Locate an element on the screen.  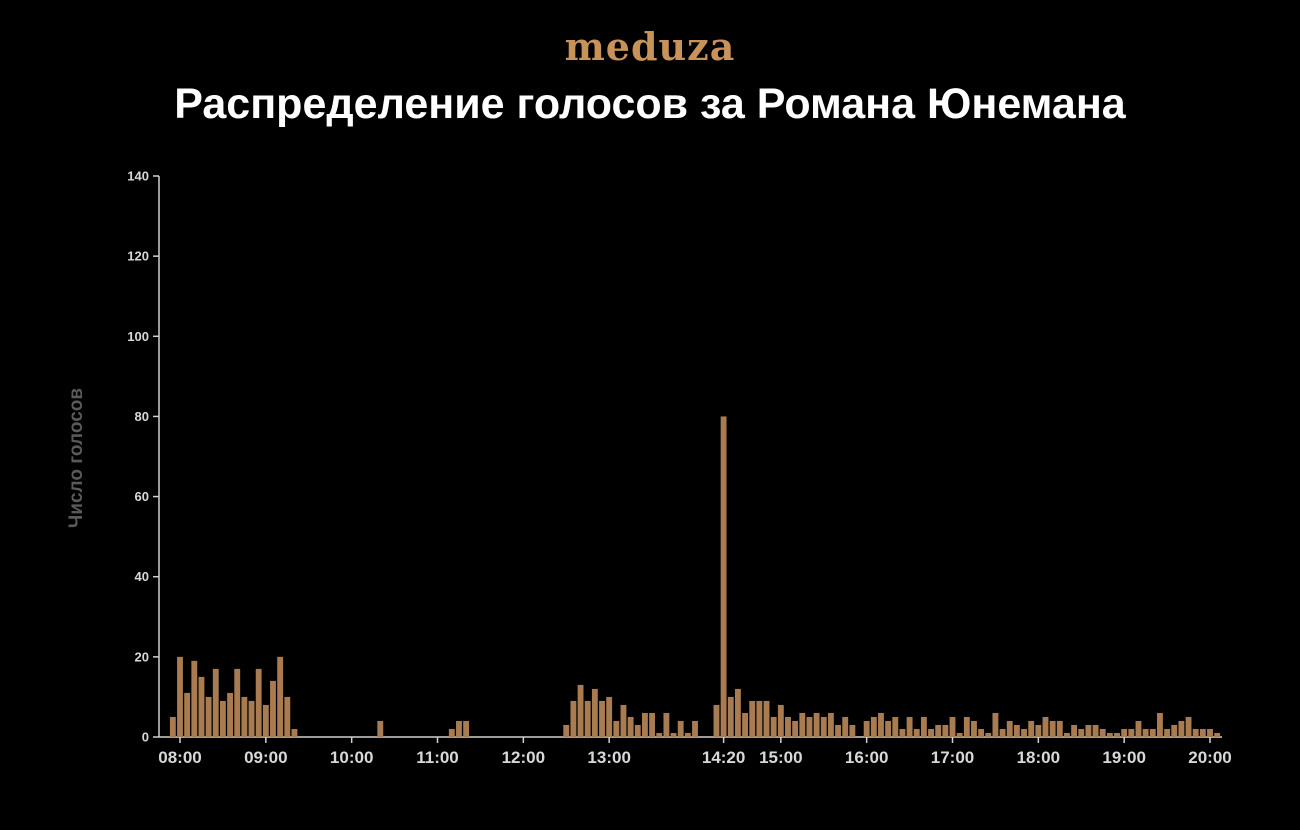
y-tick-label: 20 is located at coordinates (142, 656).